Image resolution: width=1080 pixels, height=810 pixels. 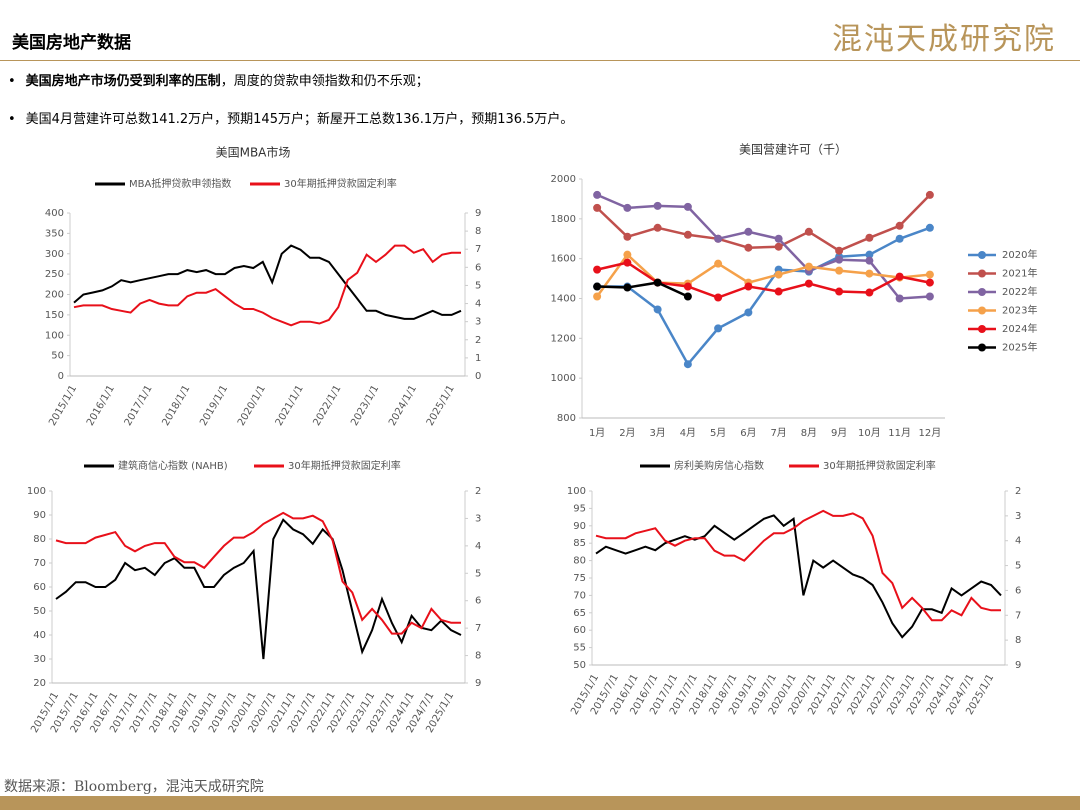 What do you see at coordinates (365, 406) in the screenshot?
I see `x-tick-label: 2023/1/1` at bounding box center [365, 406].